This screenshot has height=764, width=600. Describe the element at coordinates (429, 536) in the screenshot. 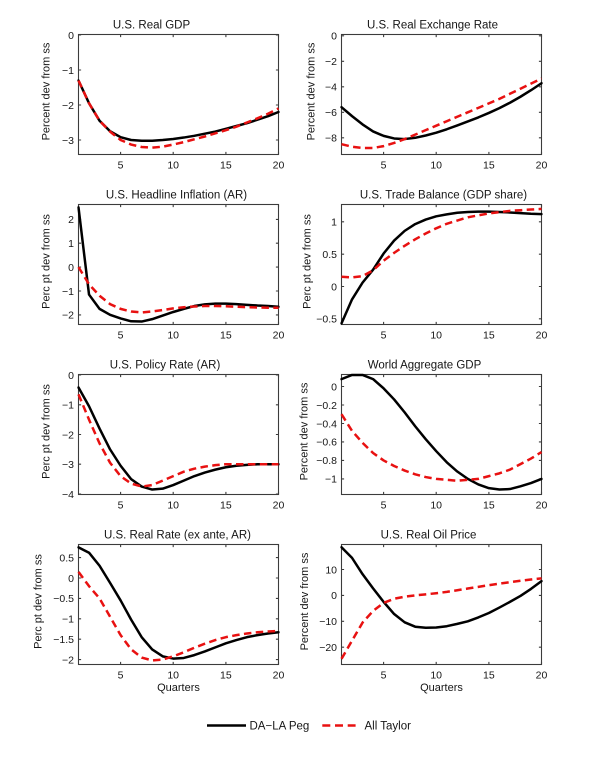

I see `svg-text: U.S. Real Oil Price` at that location.